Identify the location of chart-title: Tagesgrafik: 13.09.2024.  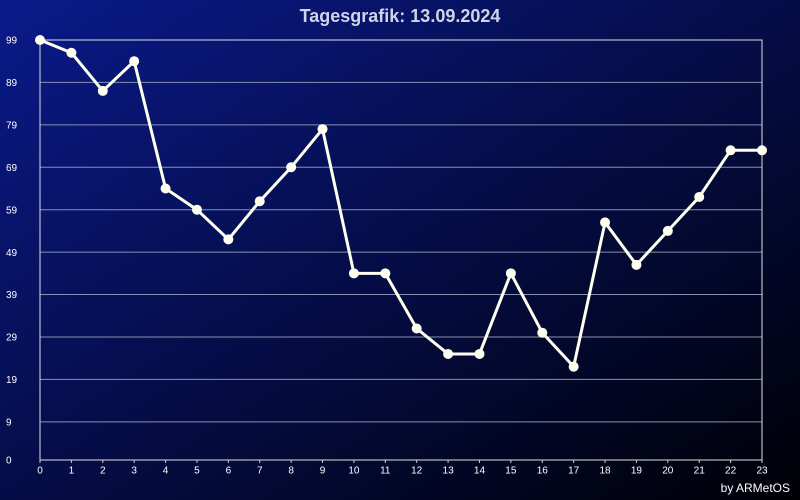
(400, 16).